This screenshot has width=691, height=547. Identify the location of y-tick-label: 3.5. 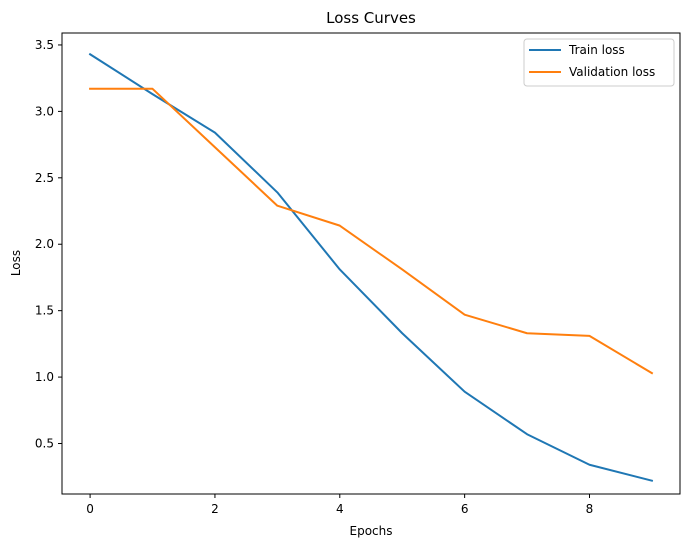
(44, 45).